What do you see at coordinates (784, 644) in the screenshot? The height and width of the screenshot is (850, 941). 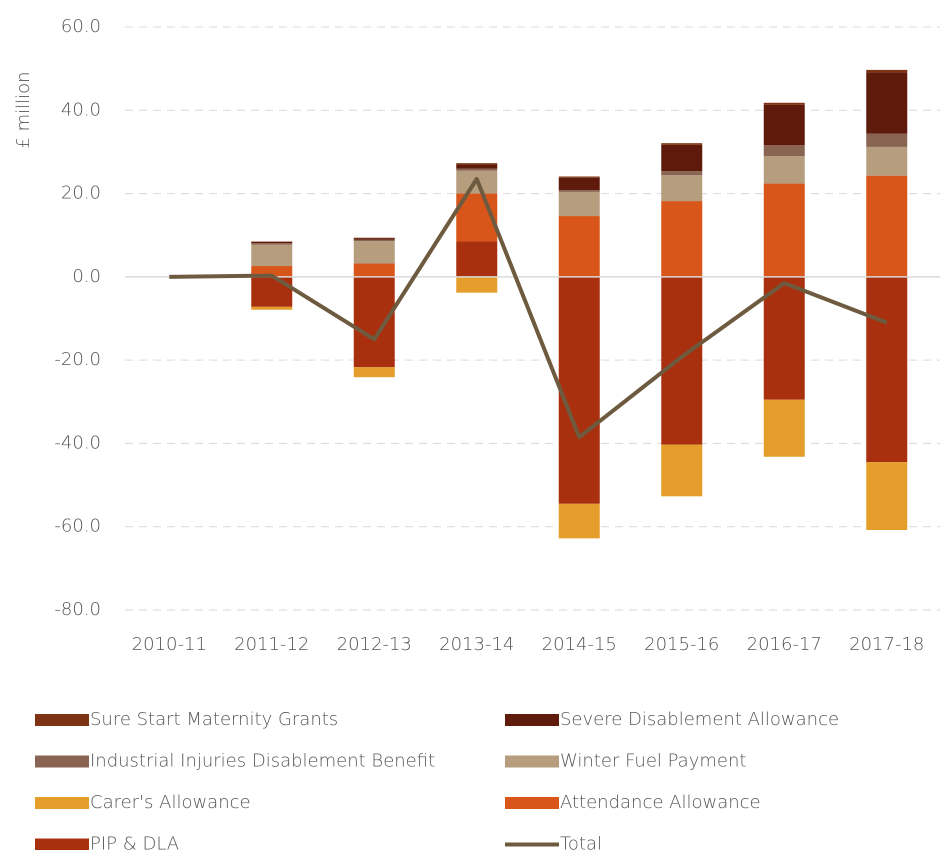 I see `x-tick-label: 2016-17` at bounding box center [784, 644].